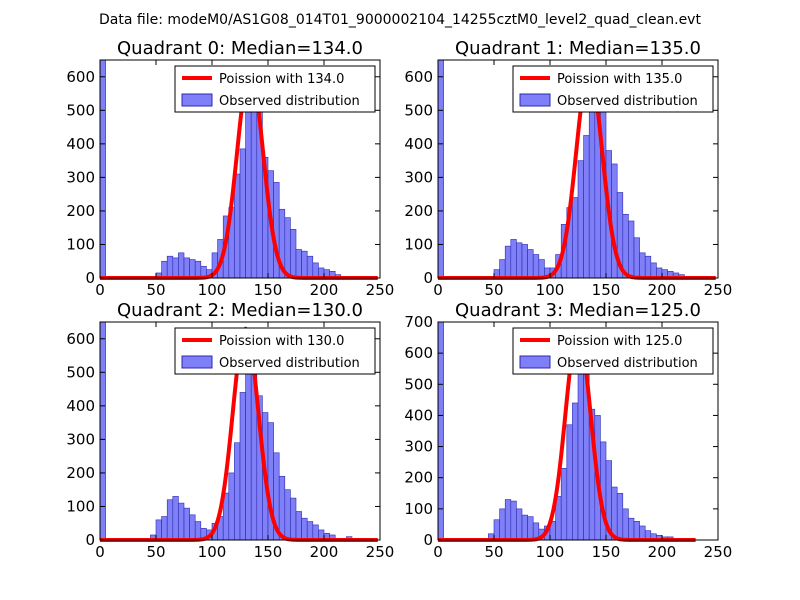  Describe the element at coordinates (281, 341) in the screenshot. I see `legend-poisson-label: Poission with 130.0` at that location.